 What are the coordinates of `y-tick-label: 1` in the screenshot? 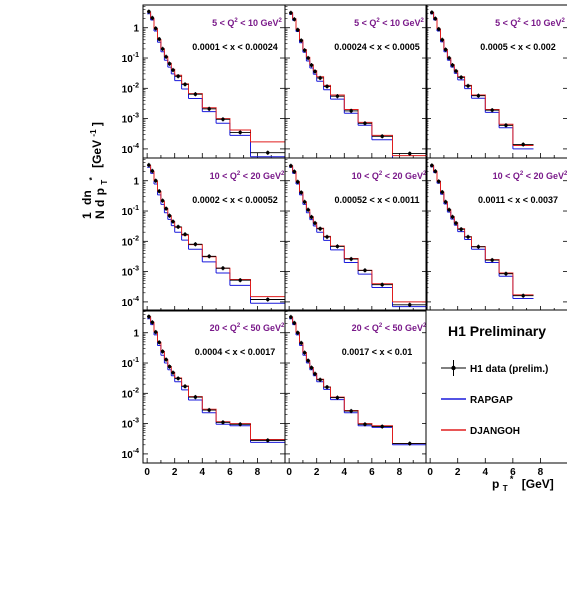 It's located at (136, 182).